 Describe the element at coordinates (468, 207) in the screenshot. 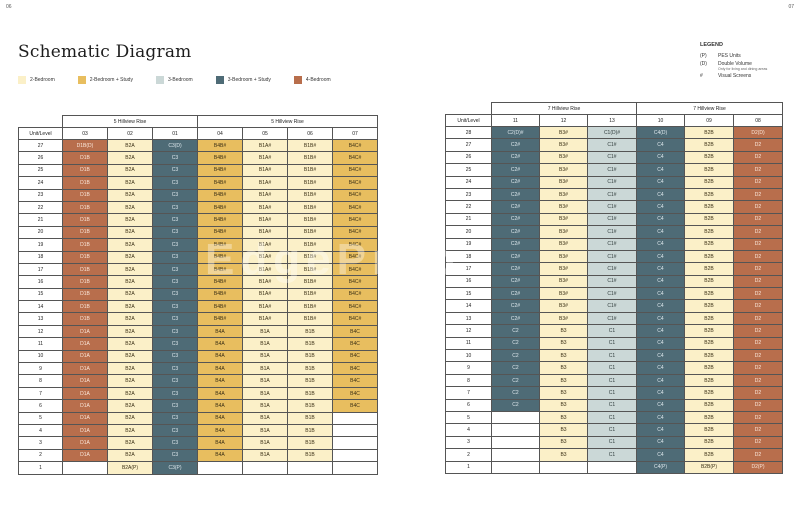

I see `level-label: 22` at that location.